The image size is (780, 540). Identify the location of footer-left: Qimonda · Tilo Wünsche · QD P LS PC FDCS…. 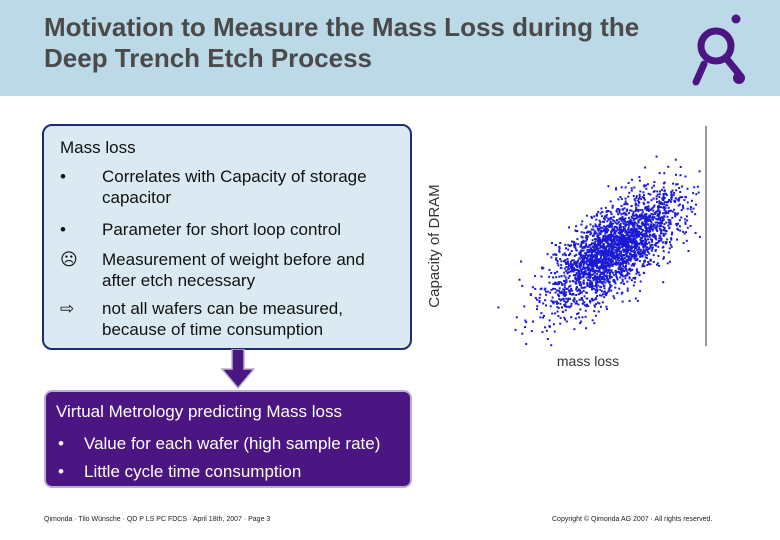
(157, 519).